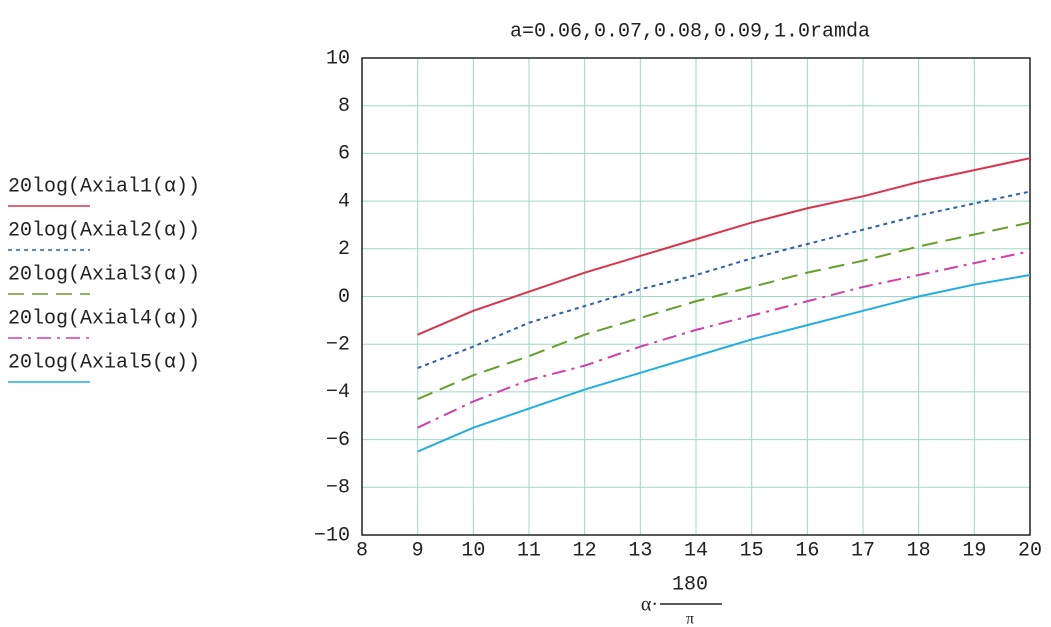  Describe the element at coordinates (473, 550) in the screenshot. I see `x-tick-label: 10` at that location.